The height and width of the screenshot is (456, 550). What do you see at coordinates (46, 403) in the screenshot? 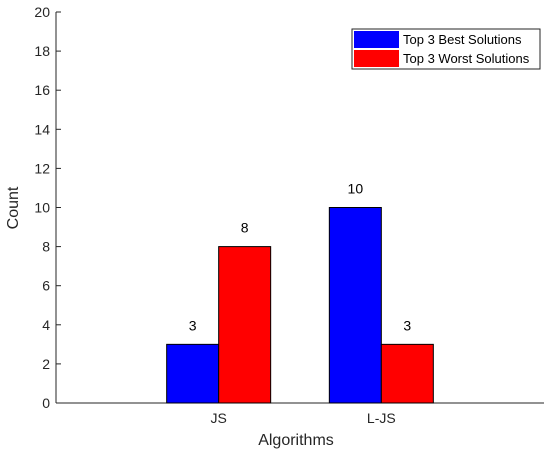
I see `y-tick-label: 0` at bounding box center [46, 403].